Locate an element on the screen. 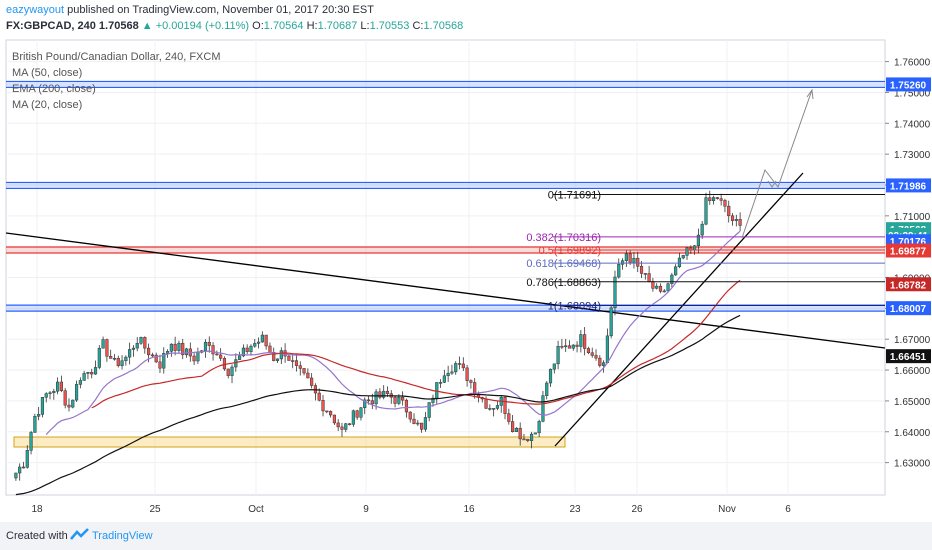 Image resolution: width=932 pixels, height=550 pixels. y-tick-label: 1.64000 is located at coordinates (912, 433).